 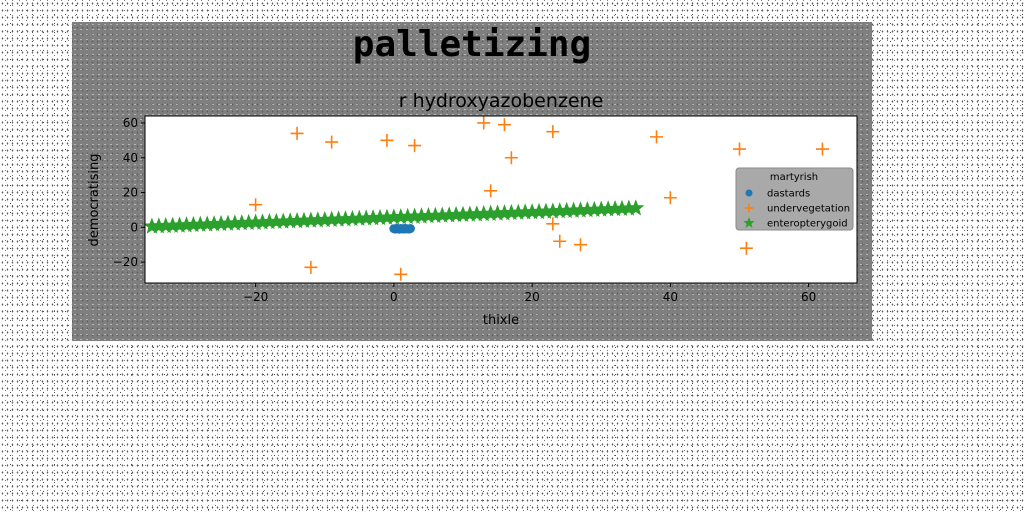 What do you see at coordinates (788, 194) in the screenshot?
I see `legend-label-dastards: dastards` at bounding box center [788, 194].